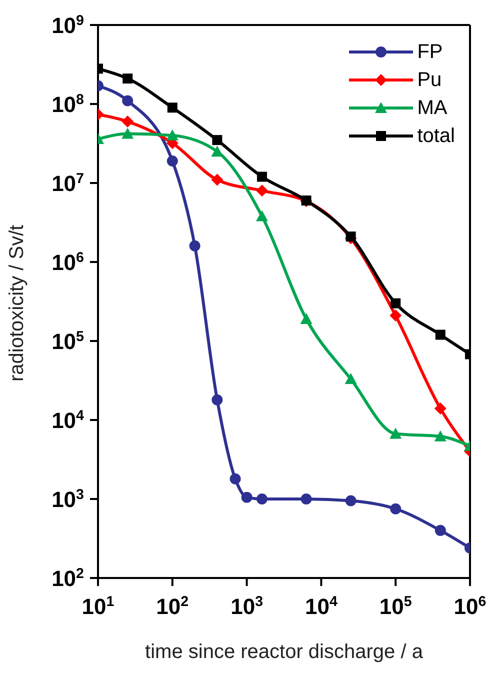 The height and width of the screenshot is (680, 497). Describe the element at coordinates (432, 108) in the screenshot. I see `legend-label: MA` at that location.